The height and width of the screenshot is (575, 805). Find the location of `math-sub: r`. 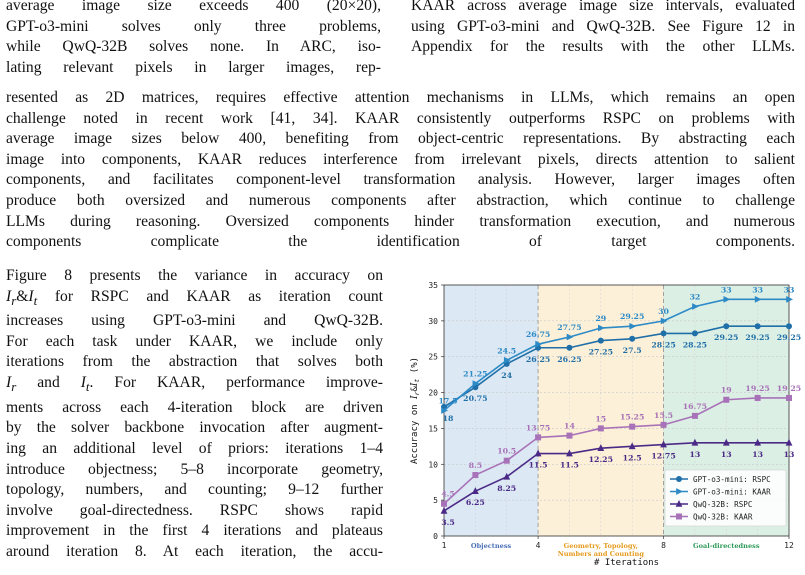

math-sub: r is located at coordinates (14, 387).